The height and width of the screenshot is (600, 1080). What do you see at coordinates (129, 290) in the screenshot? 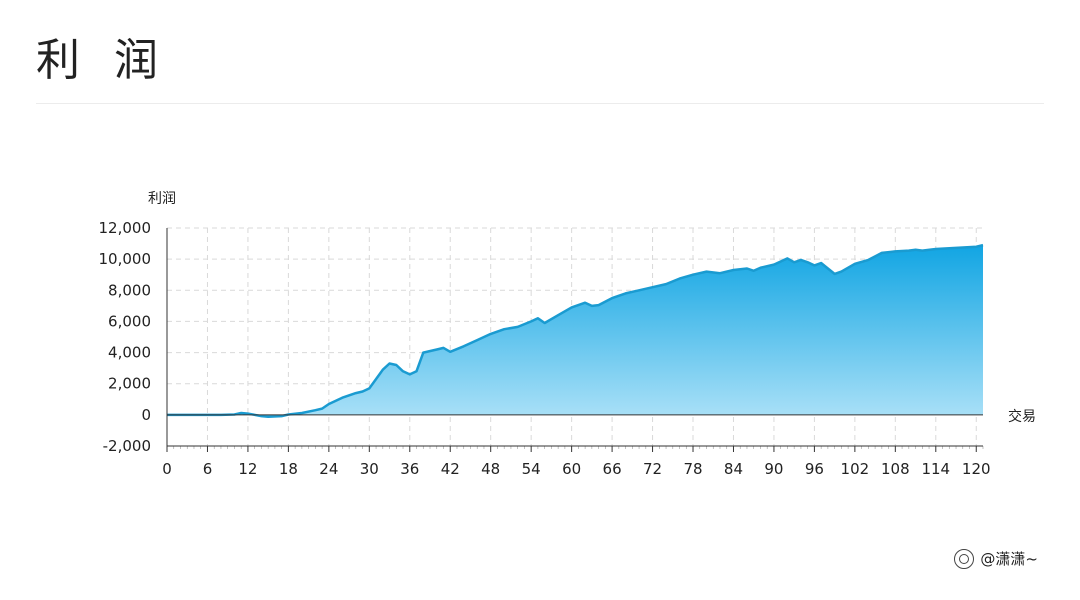
I see `y-tick-label: 8,000` at bounding box center [129, 290].